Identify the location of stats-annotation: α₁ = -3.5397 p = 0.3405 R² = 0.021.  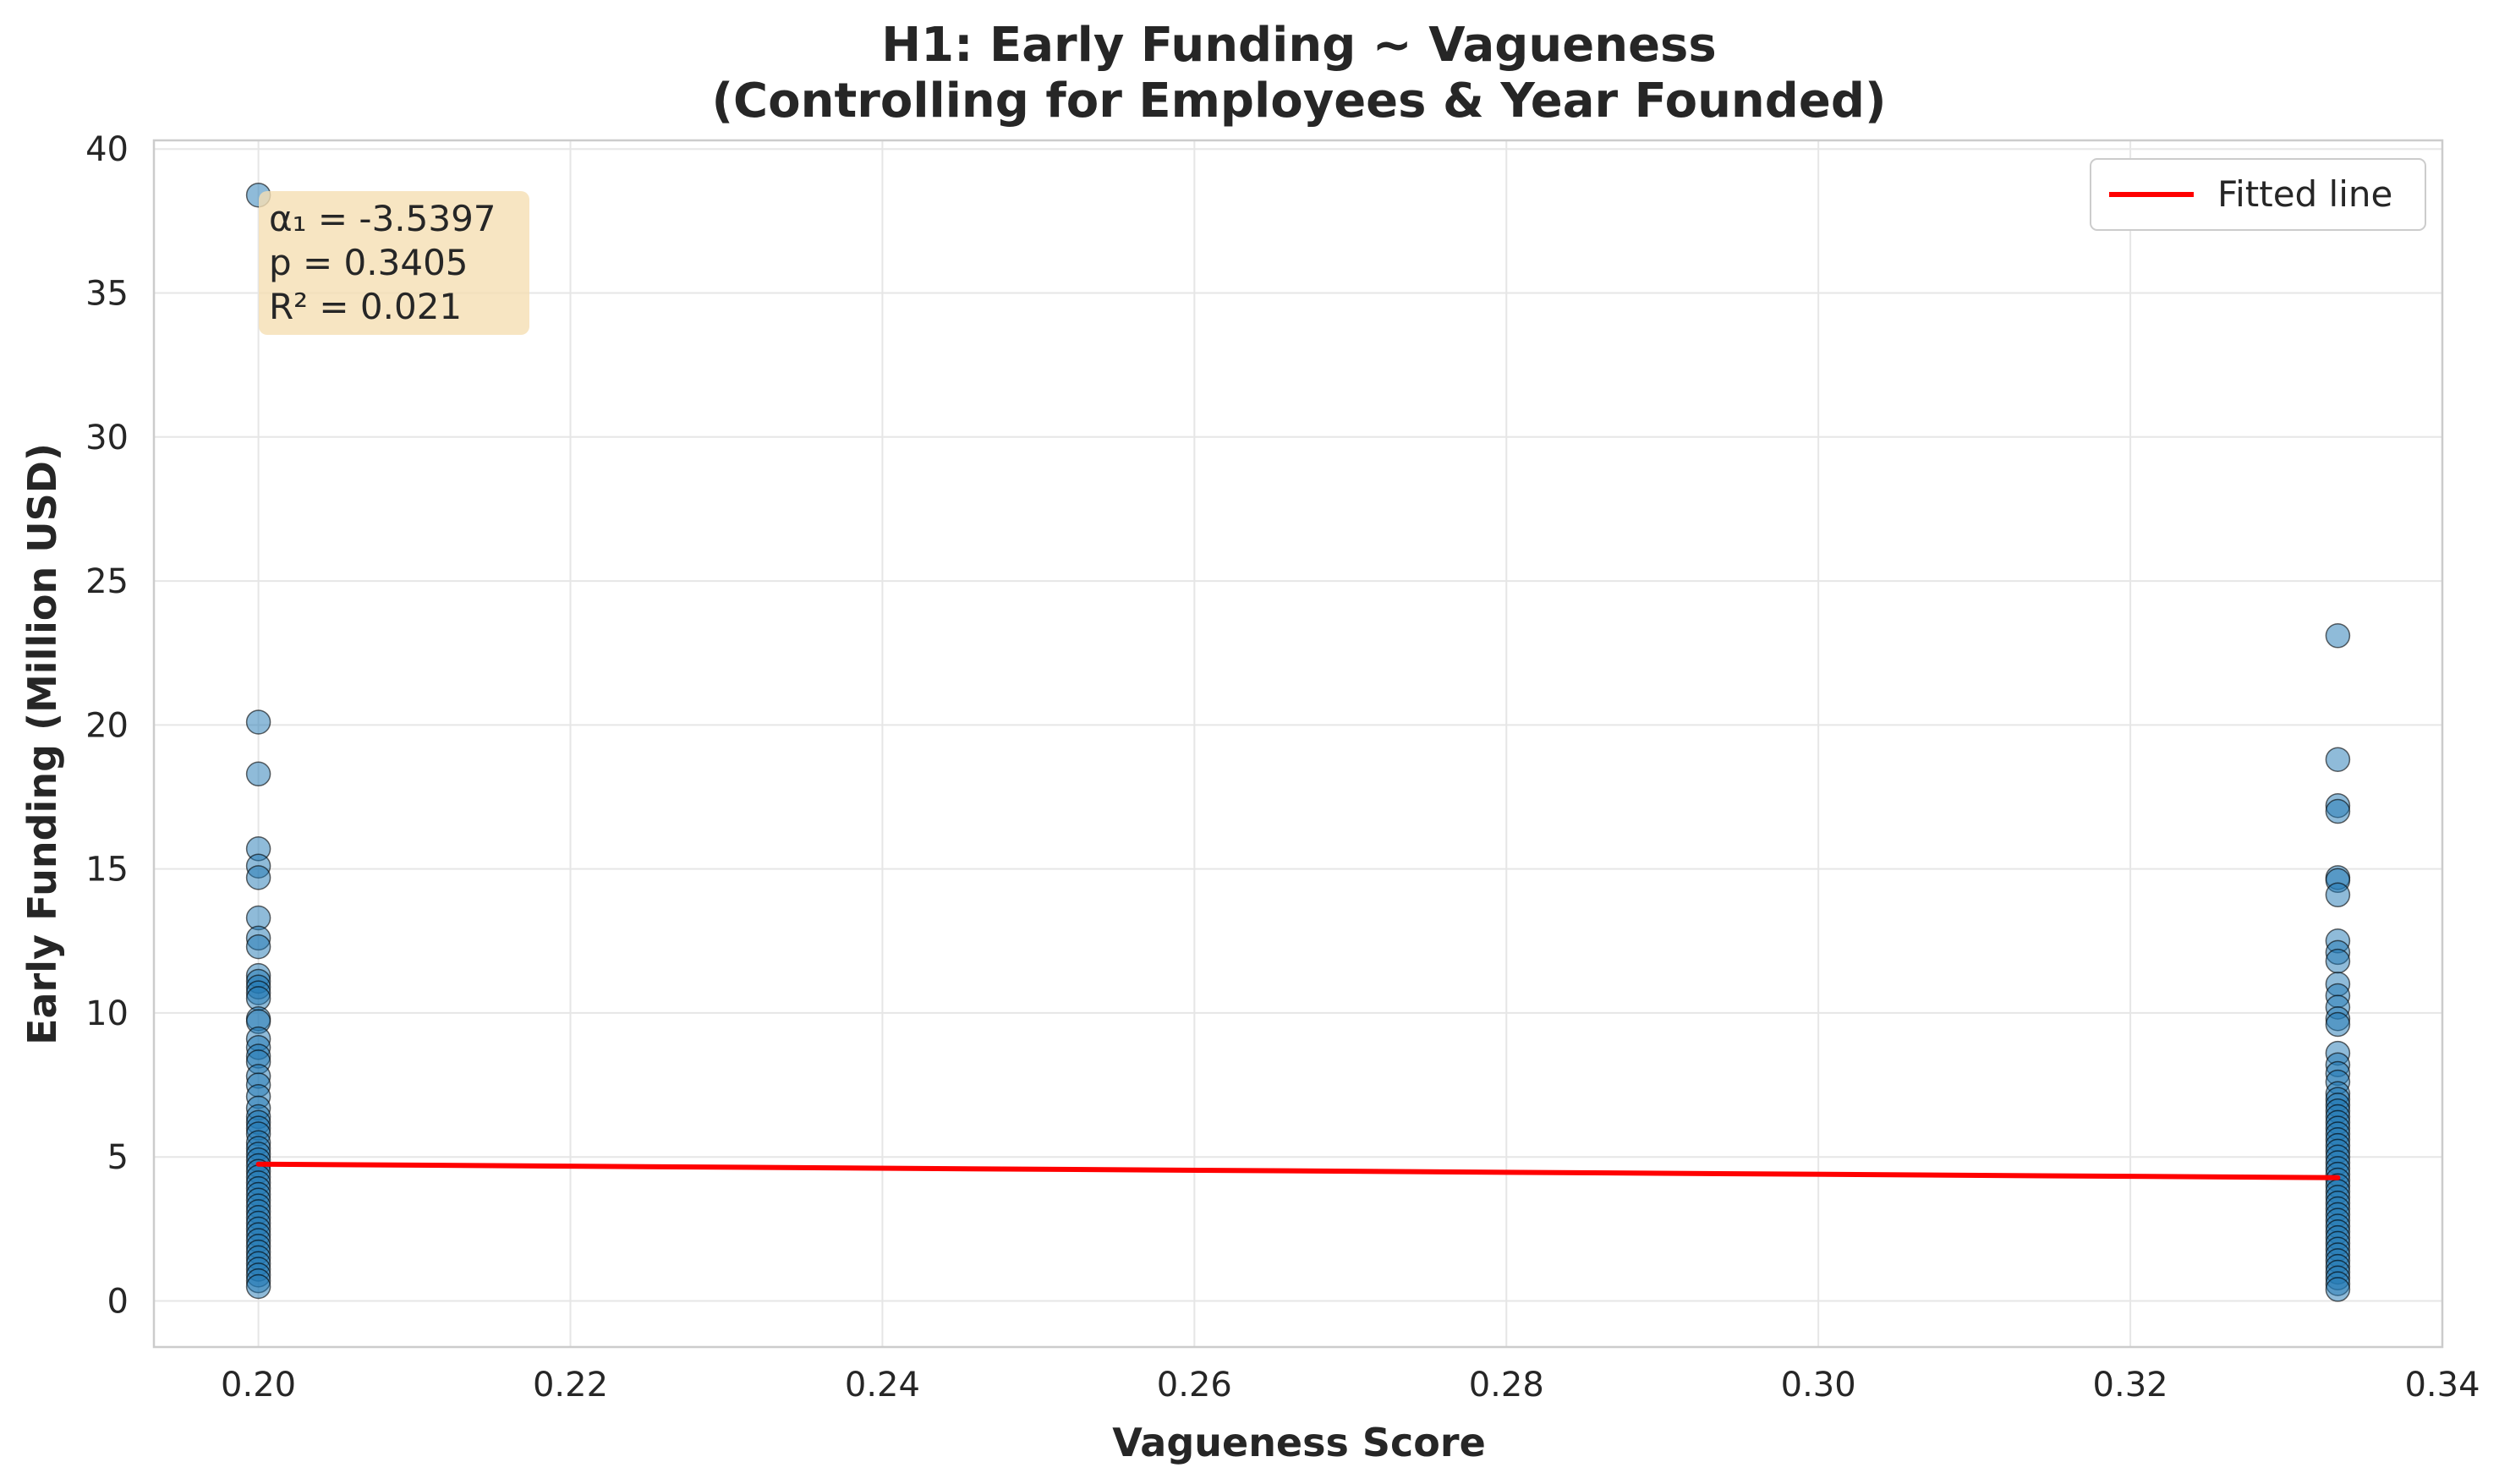
(394, 263).